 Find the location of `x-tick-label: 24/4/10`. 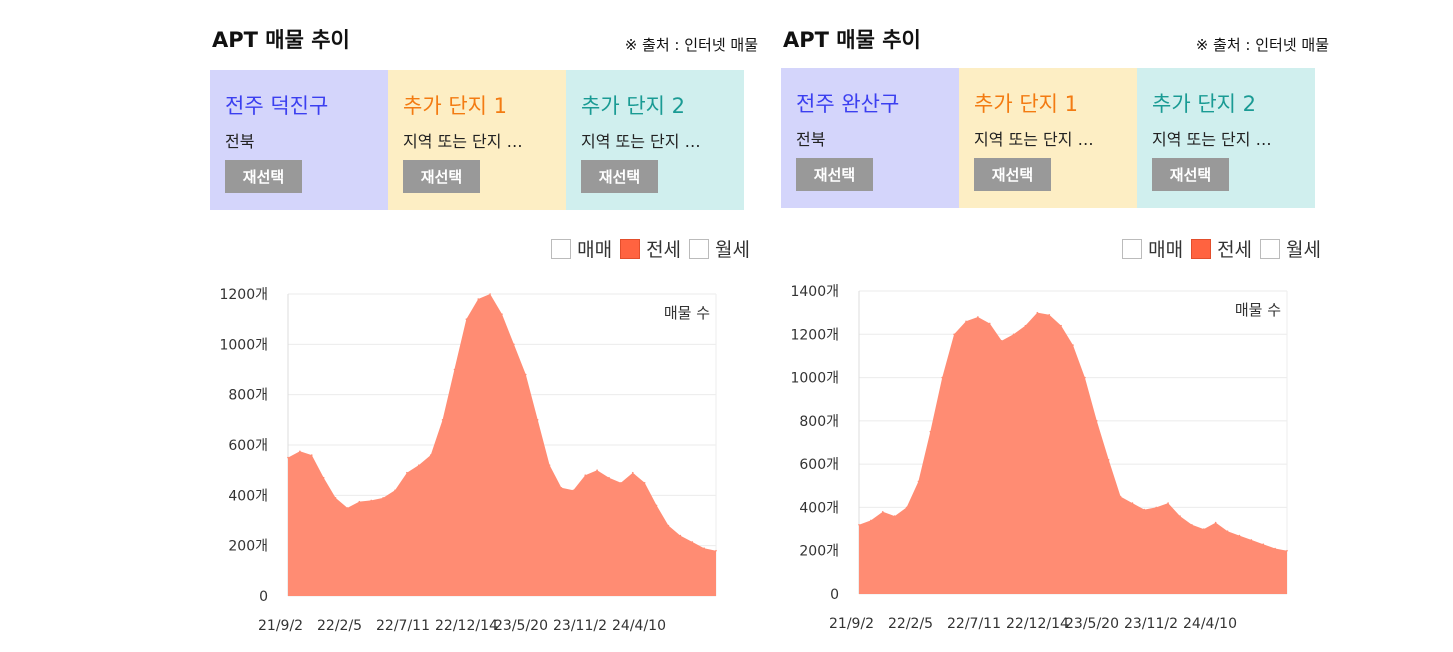

x-tick-label: 24/4/10 is located at coordinates (1210, 624).